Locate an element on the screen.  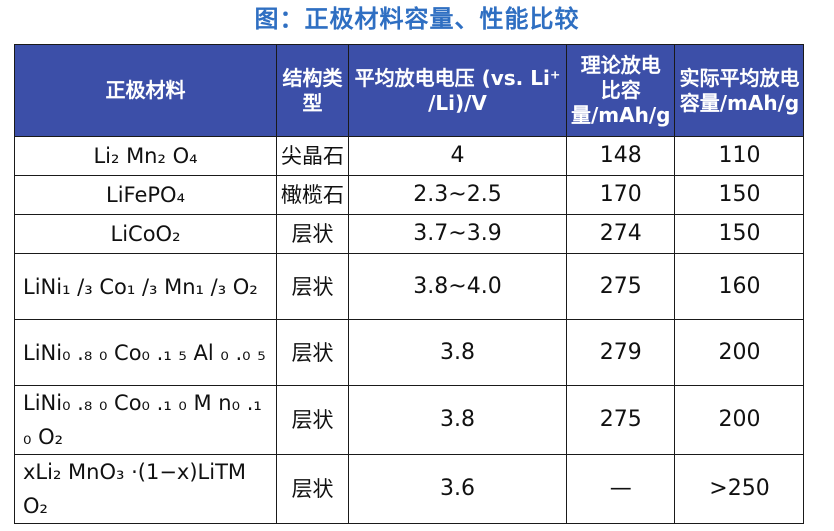
header-material: 正极材料 is located at coordinates (145, 90).